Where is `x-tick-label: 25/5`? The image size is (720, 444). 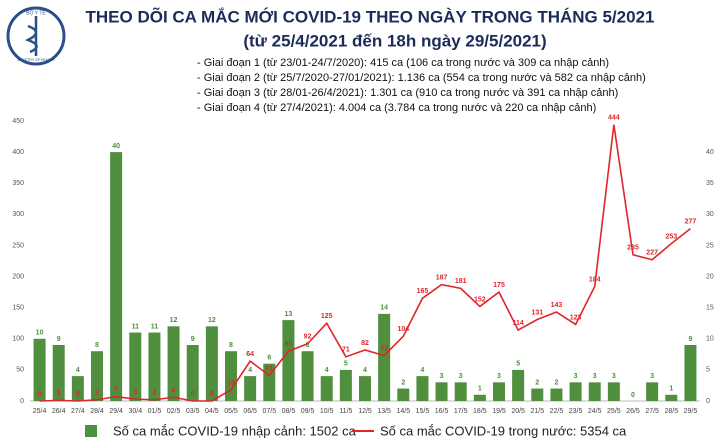
x-tick-label: 25/5 is located at coordinates (614, 411).